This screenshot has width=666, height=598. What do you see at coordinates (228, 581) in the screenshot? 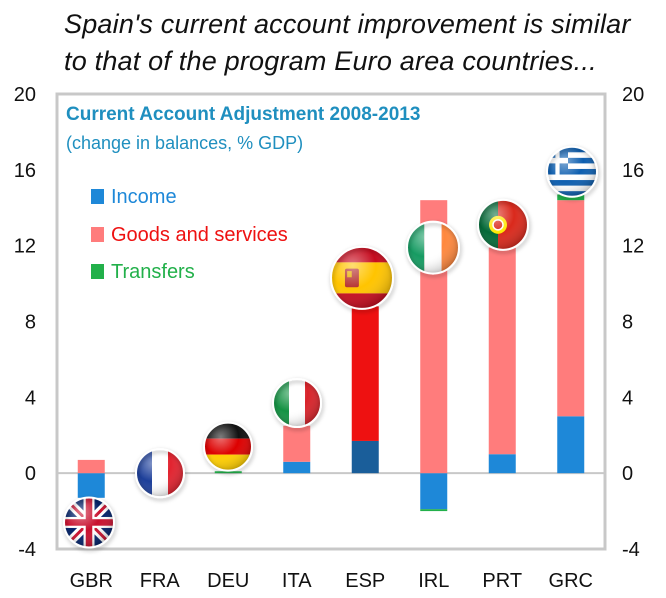
I see `x-tick-label: DEU` at bounding box center [228, 581].